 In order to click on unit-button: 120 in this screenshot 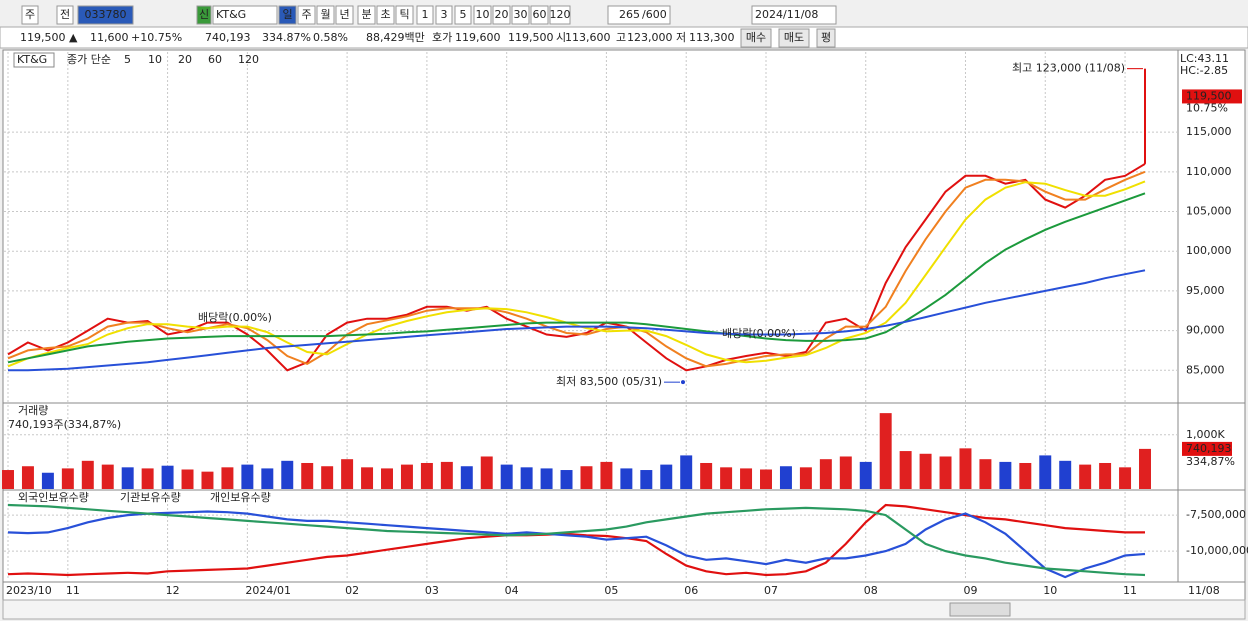, I will do `click(560, 14)`.